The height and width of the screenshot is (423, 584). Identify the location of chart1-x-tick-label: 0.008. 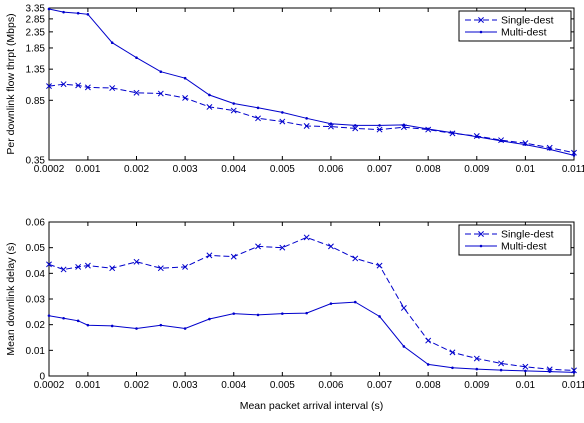
(428, 169).